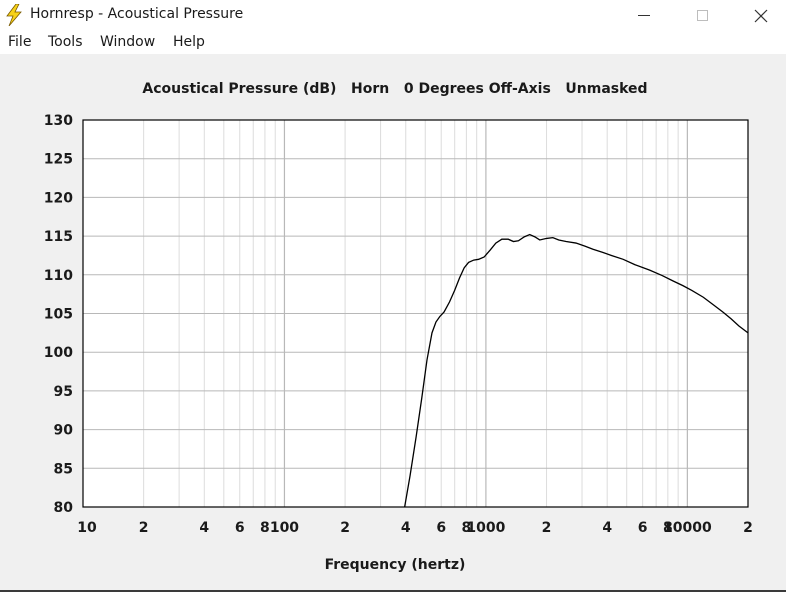  Describe the element at coordinates (395, 565) in the screenshot. I see `x-axis-label: Frequency (hertz)` at that location.